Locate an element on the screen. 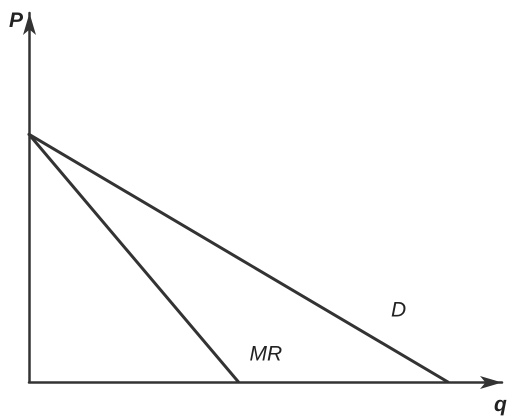 Image resolution: width=514 pixels, height=420 pixels. x-axis-title: q is located at coordinates (500, 404).